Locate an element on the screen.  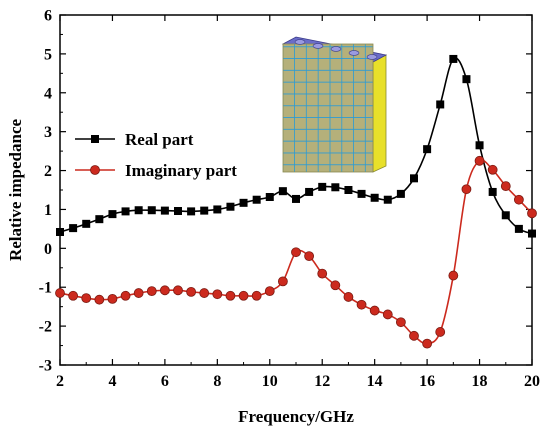
legend-item-imaginary: Imaginary part is located at coordinates (156, 170).